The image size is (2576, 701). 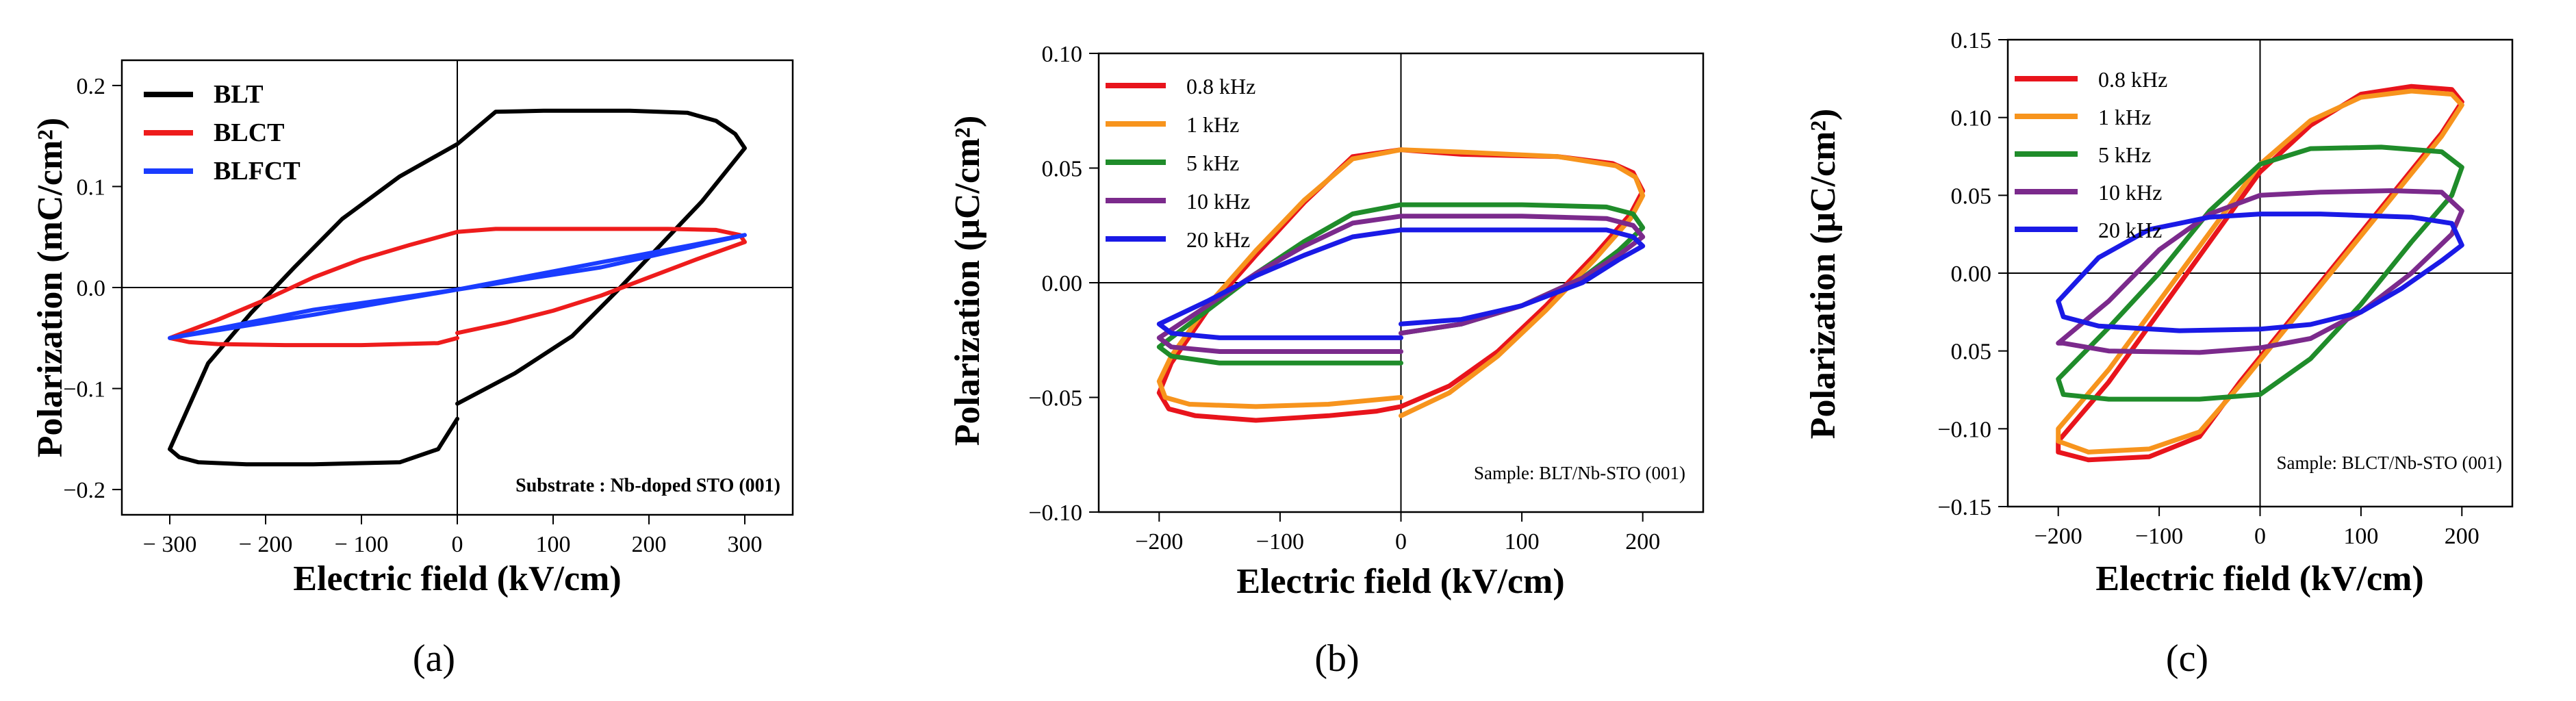 I want to click on legend: BLT BLCT BLFCT, so click(x=222, y=133).